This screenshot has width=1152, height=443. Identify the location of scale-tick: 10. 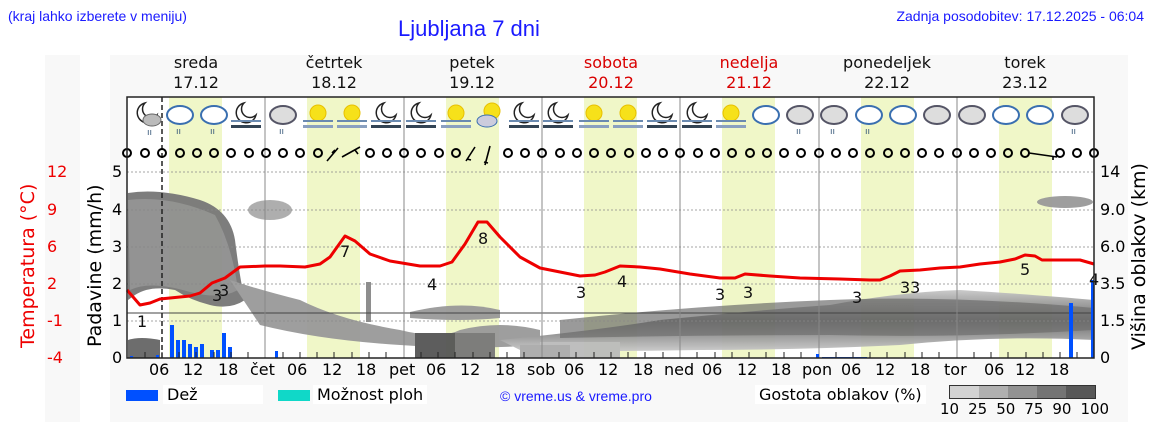
(950, 409).